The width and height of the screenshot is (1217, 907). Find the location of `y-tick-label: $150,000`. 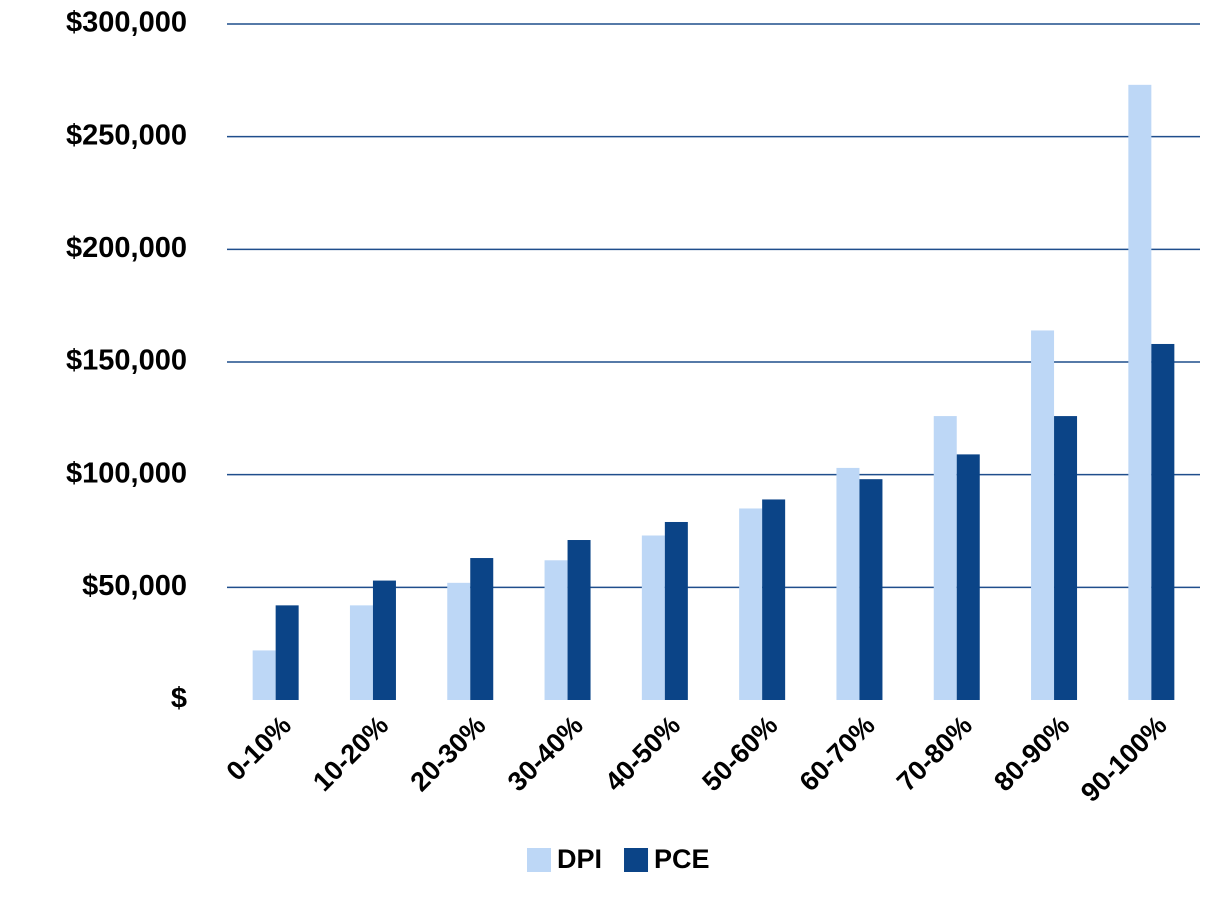

y-tick-label: $150,000 is located at coordinates (126, 361).